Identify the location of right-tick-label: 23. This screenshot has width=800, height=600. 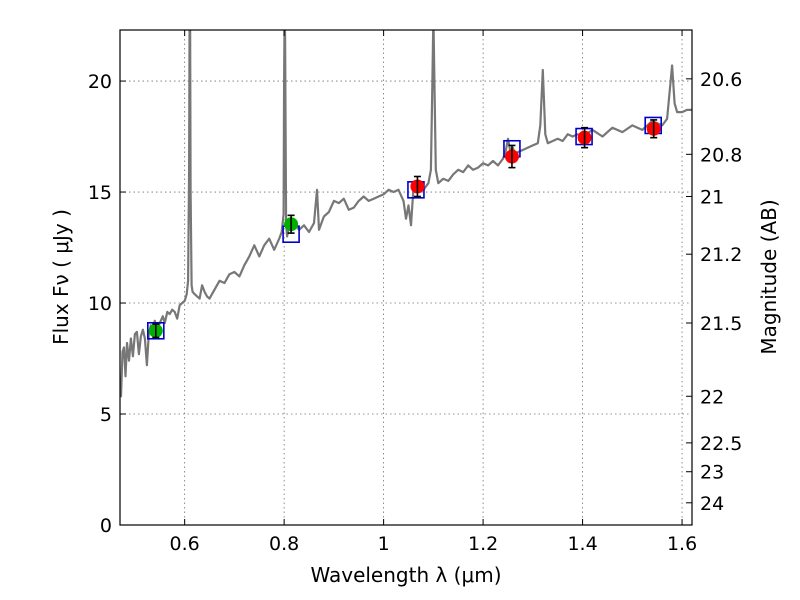
(712, 473).